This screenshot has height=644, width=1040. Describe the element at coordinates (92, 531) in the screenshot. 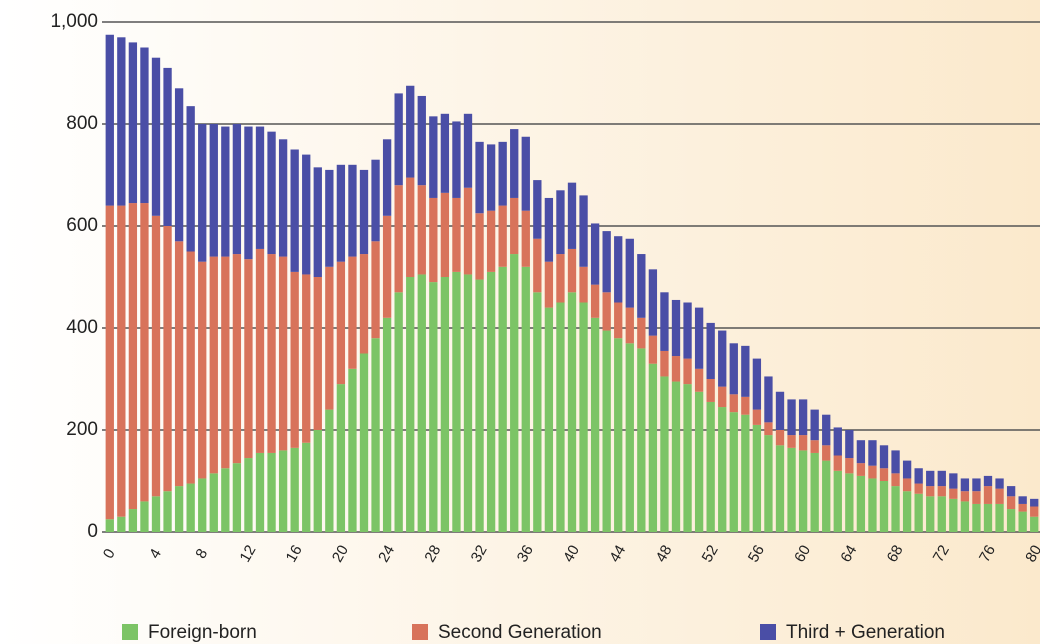

I see `y-tick-label: 0` at that location.